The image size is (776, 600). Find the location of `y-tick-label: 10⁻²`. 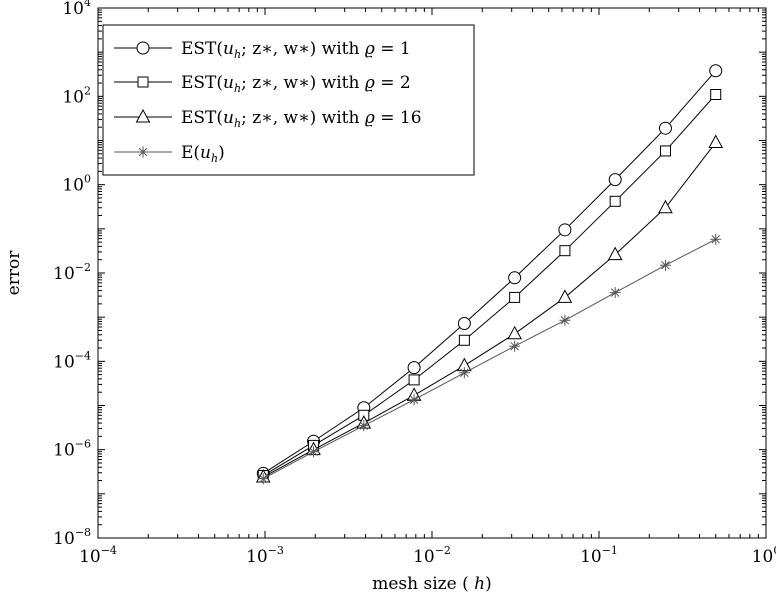

y-tick-label: 10⁻² is located at coordinates (72, 272).